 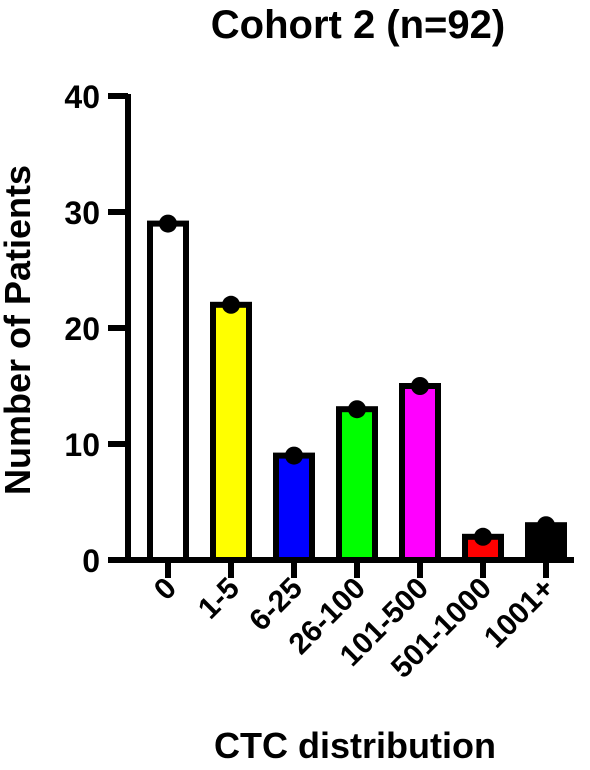 I want to click on chart-title: Cohort 2 (n=92), so click(x=358, y=25).